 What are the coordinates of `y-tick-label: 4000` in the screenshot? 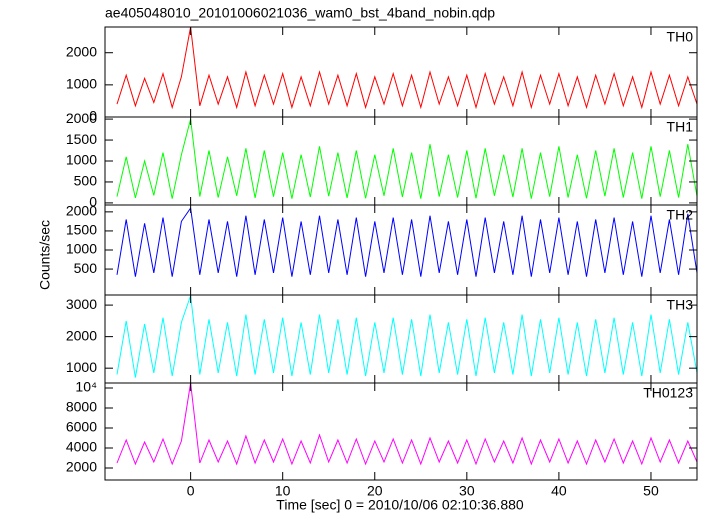 It's located at (81, 447).